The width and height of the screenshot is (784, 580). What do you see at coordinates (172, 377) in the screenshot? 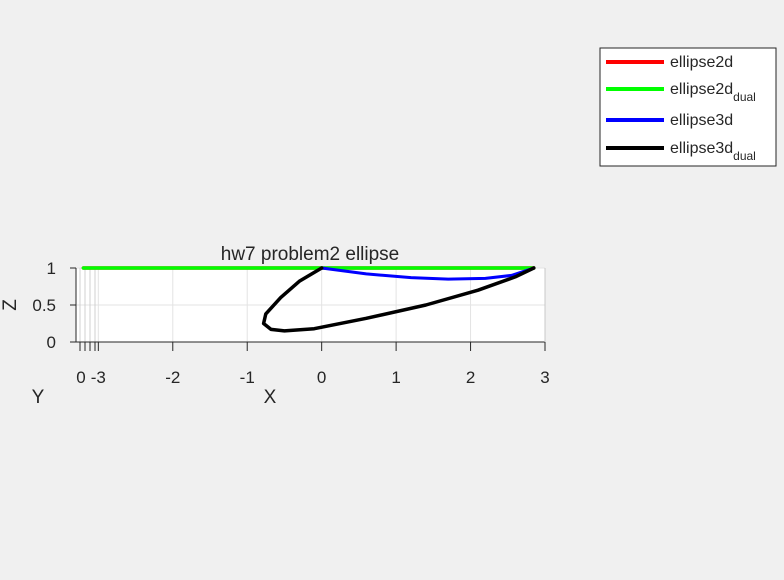
I see `x-tick-label: -2` at bounding box center [172, 377].